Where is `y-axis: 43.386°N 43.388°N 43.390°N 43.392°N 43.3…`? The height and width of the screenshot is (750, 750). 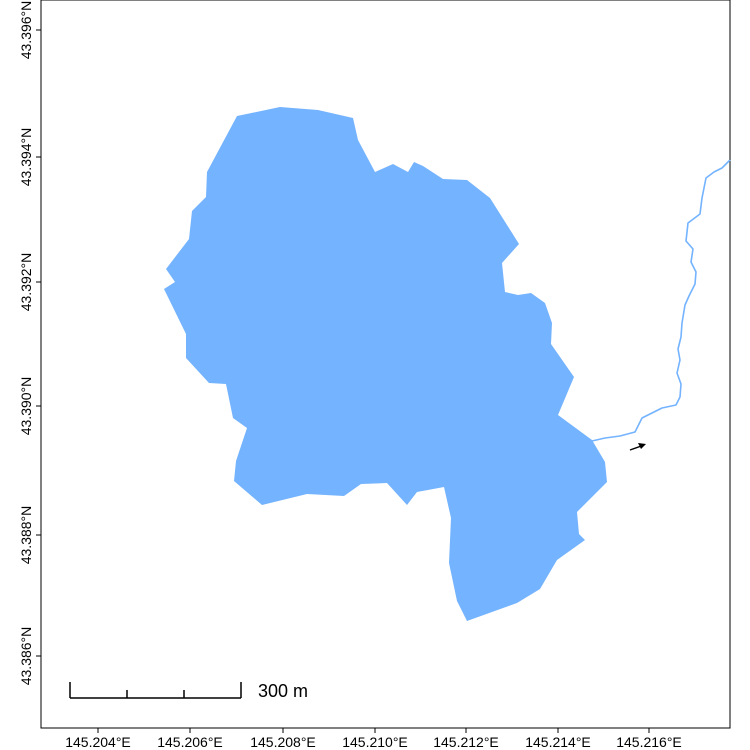 y-axis: 43.386°N 43.388°N 43.390°N 43.392°N 43.3… is located at coordinates (29, 343).